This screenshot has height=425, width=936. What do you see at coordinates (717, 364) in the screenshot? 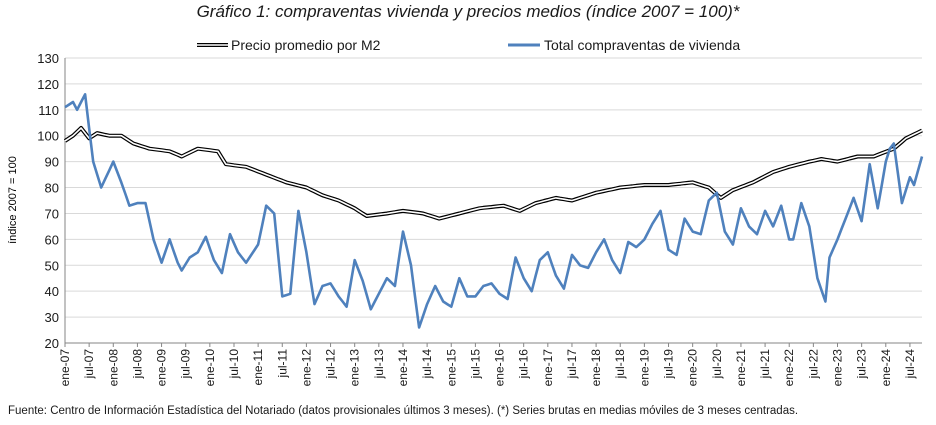
I see `x-tick-label: jul-20` at bounding box center [717, 364].